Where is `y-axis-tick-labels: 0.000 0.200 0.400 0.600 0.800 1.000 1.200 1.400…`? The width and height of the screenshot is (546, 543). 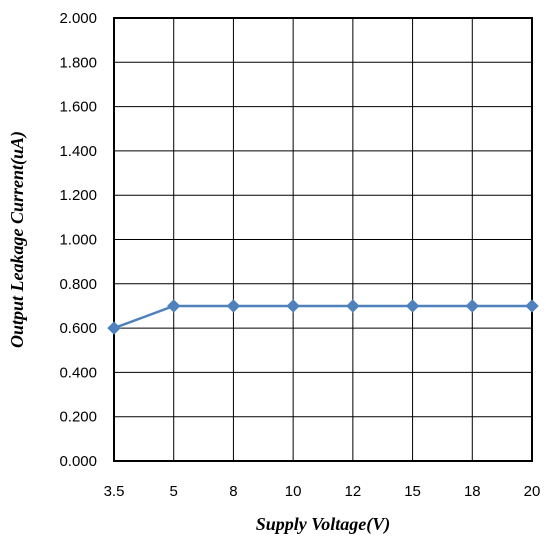
y-axis-tick-labels: 0.000 0.200 0.400 0.600 0.800 1.000 1.200 1.400… is located at coordinates (78, 240).